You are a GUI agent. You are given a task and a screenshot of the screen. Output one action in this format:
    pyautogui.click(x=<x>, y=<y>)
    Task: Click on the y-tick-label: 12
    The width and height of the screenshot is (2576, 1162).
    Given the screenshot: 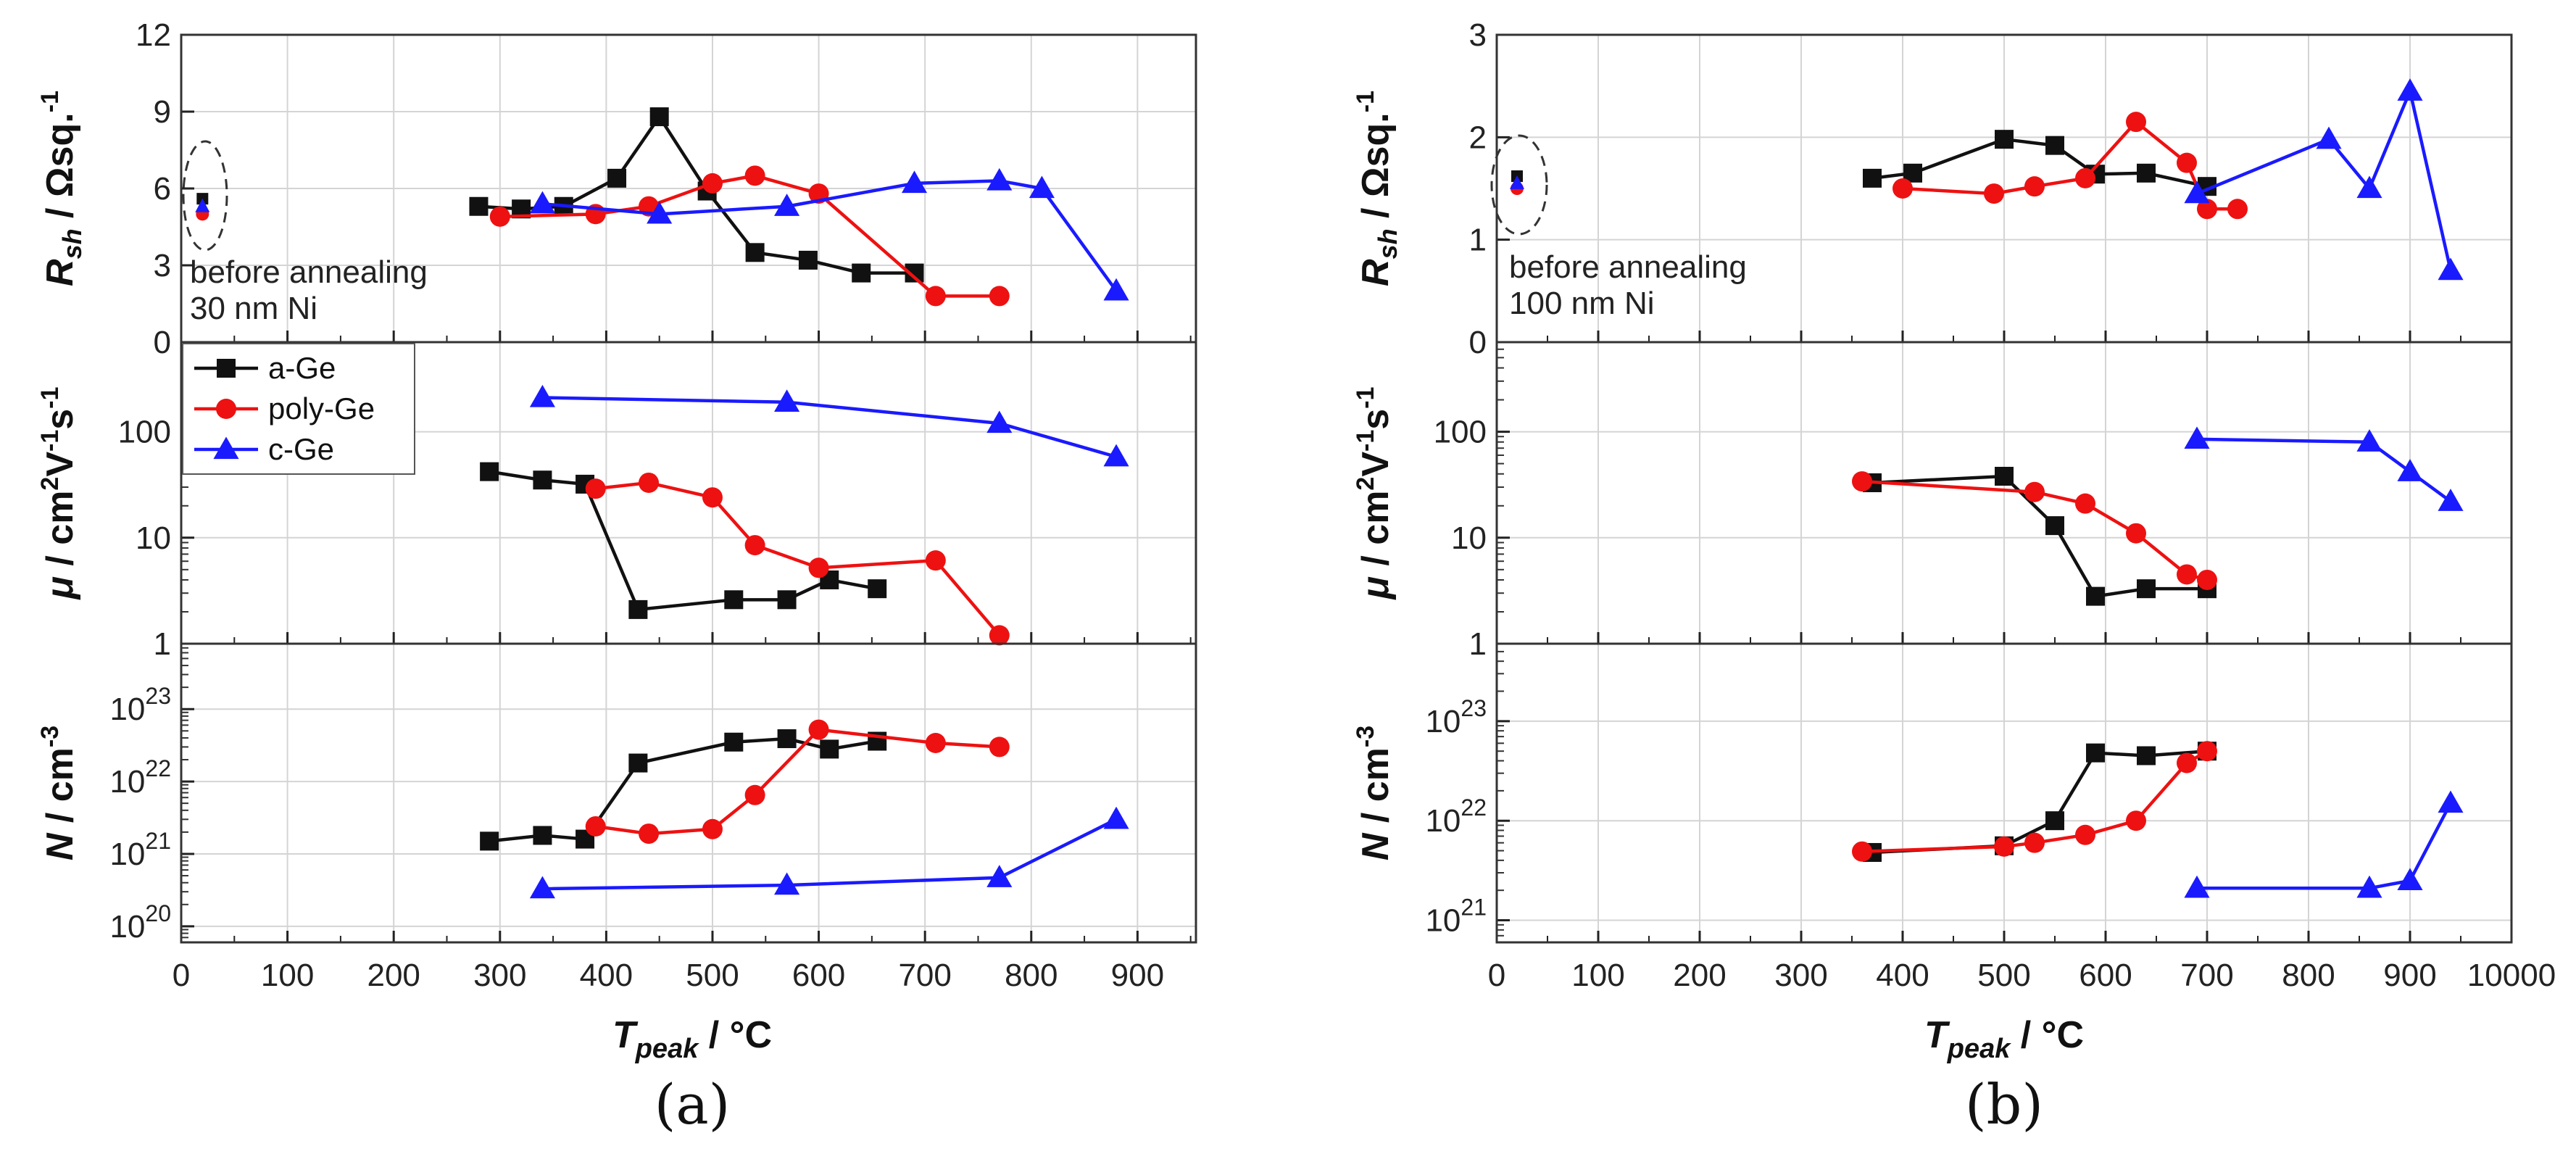 What is the action you would take?
    pyautogui.click(x=153, y=35)
    